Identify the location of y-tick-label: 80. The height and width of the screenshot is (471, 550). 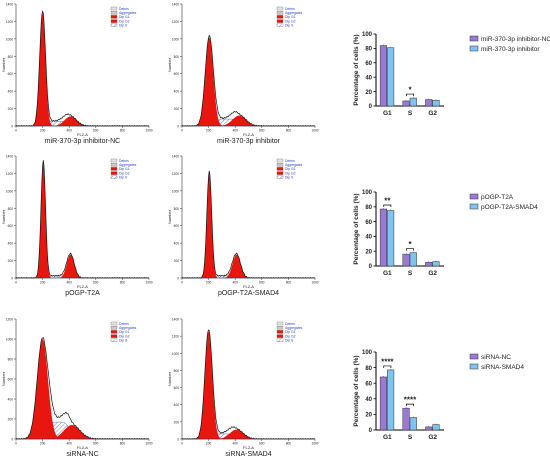
(368, 50).